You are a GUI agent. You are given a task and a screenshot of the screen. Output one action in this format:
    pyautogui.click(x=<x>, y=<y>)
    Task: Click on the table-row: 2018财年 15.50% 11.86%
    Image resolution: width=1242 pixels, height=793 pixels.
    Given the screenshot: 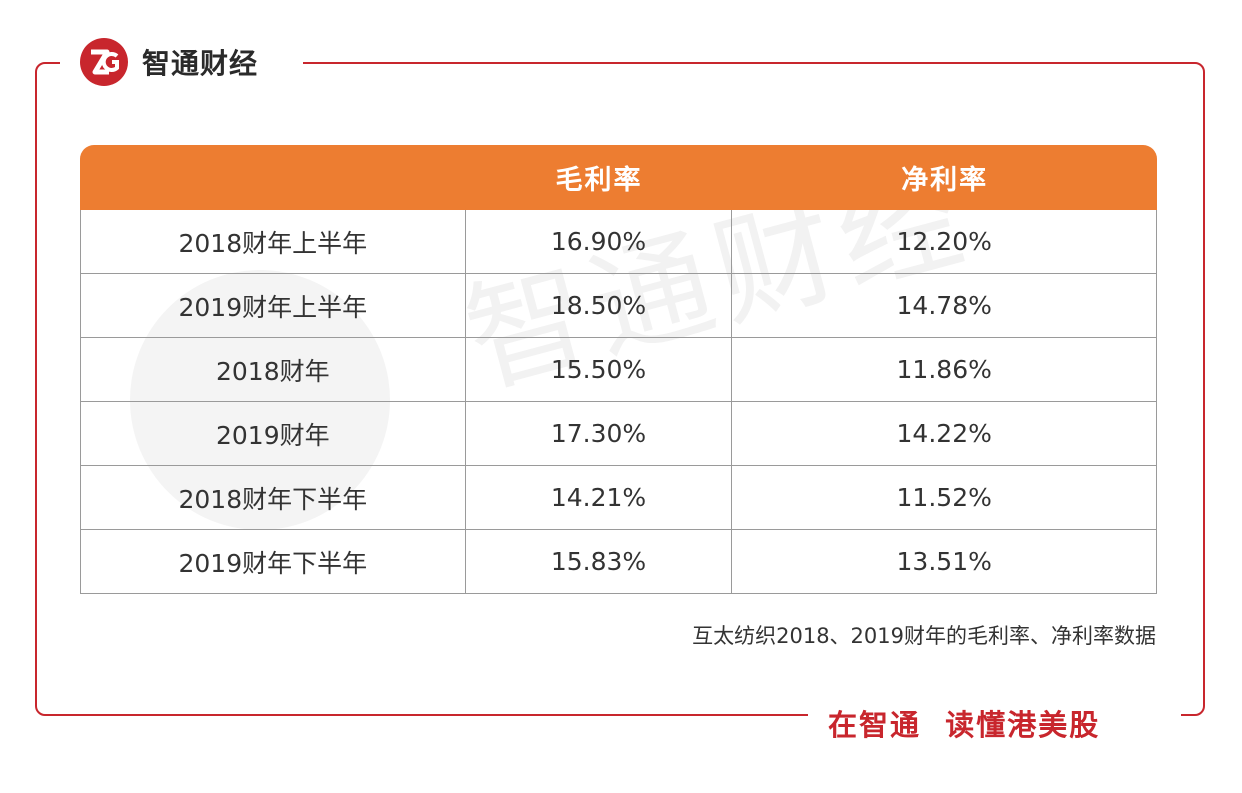 What is the action you would take?
    pyautogui.click(x=618, y=370)
    